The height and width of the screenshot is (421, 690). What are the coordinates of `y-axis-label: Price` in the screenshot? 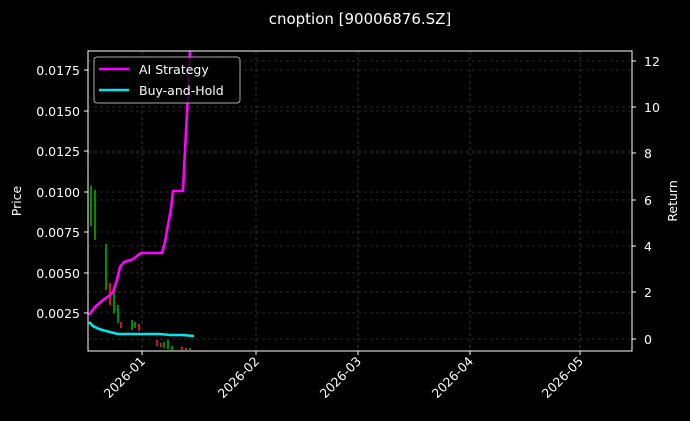 It's located at (16, 200).